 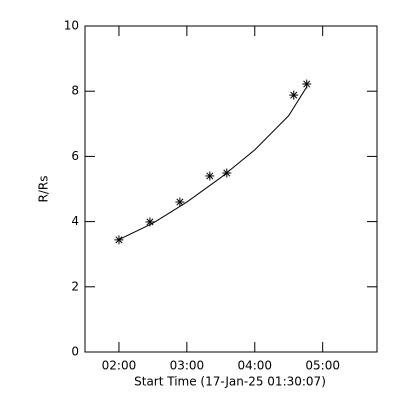 What do you see at coordinates (44, 189) in the screenshot?
I see `y-axis-label: R/Rs` at bounding box center [44, 189].